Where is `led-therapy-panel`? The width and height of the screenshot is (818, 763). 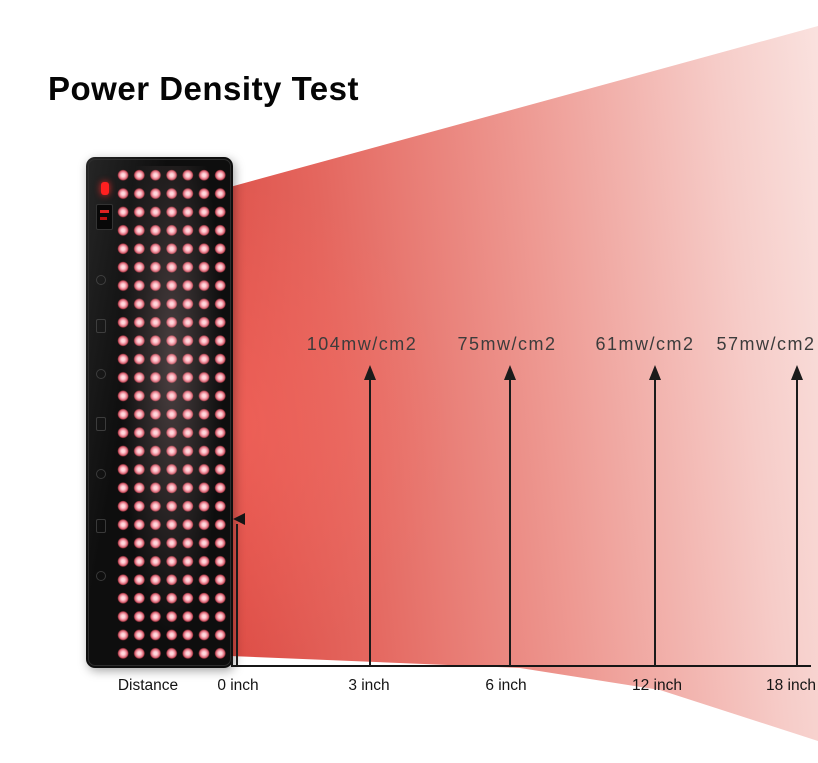
led-therapy-panel is located at coordinates (159, 412).